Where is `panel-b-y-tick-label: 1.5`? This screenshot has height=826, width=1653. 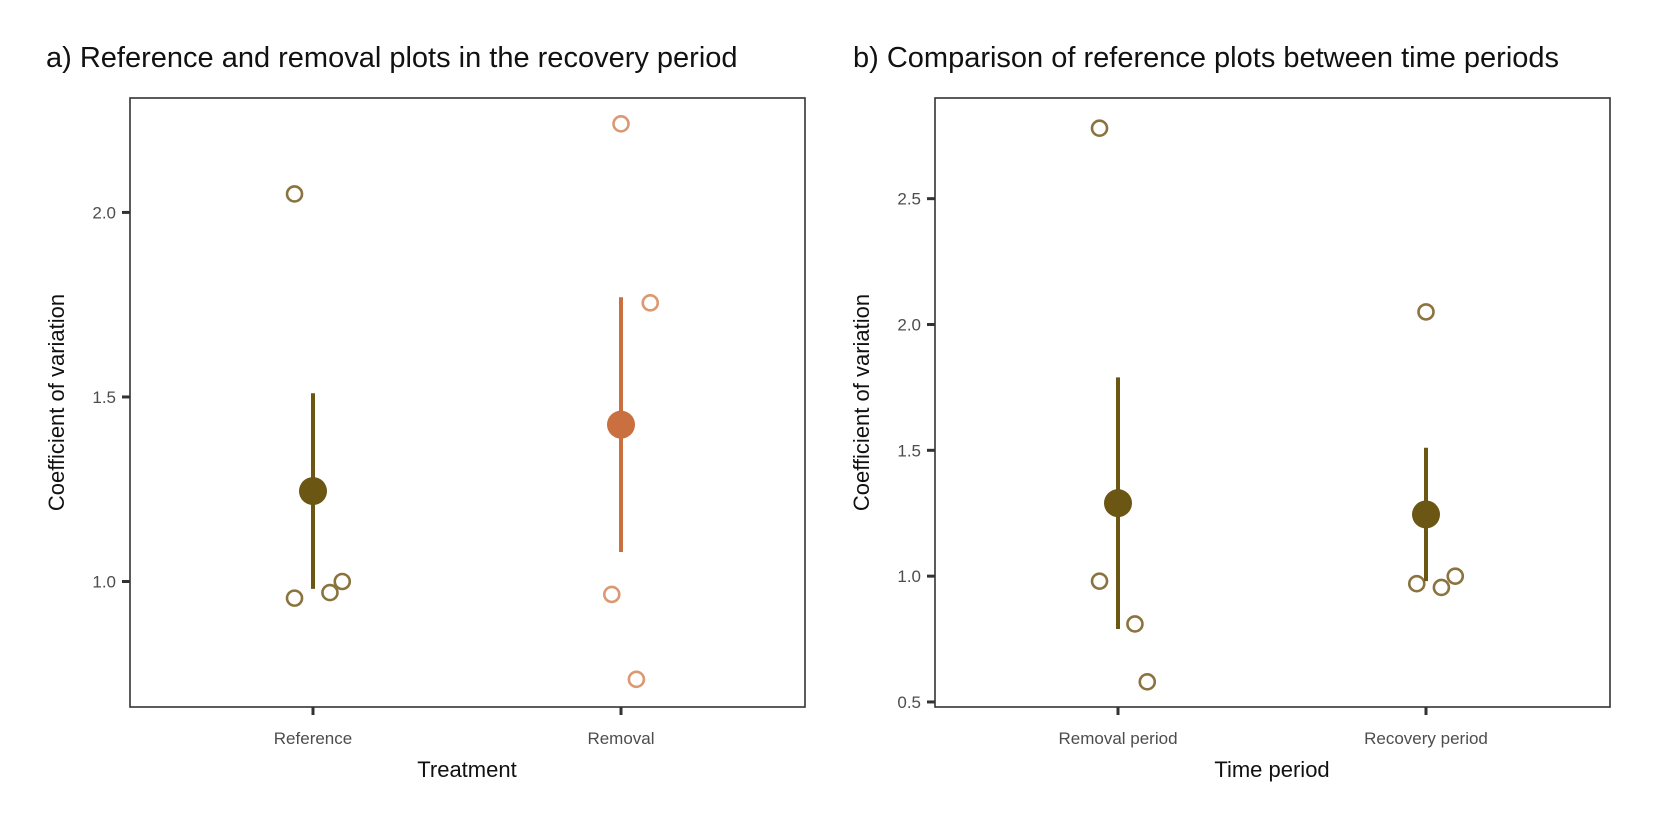 panel-b-y-tick-label: 1.5 is located at coordinates (909, 450).